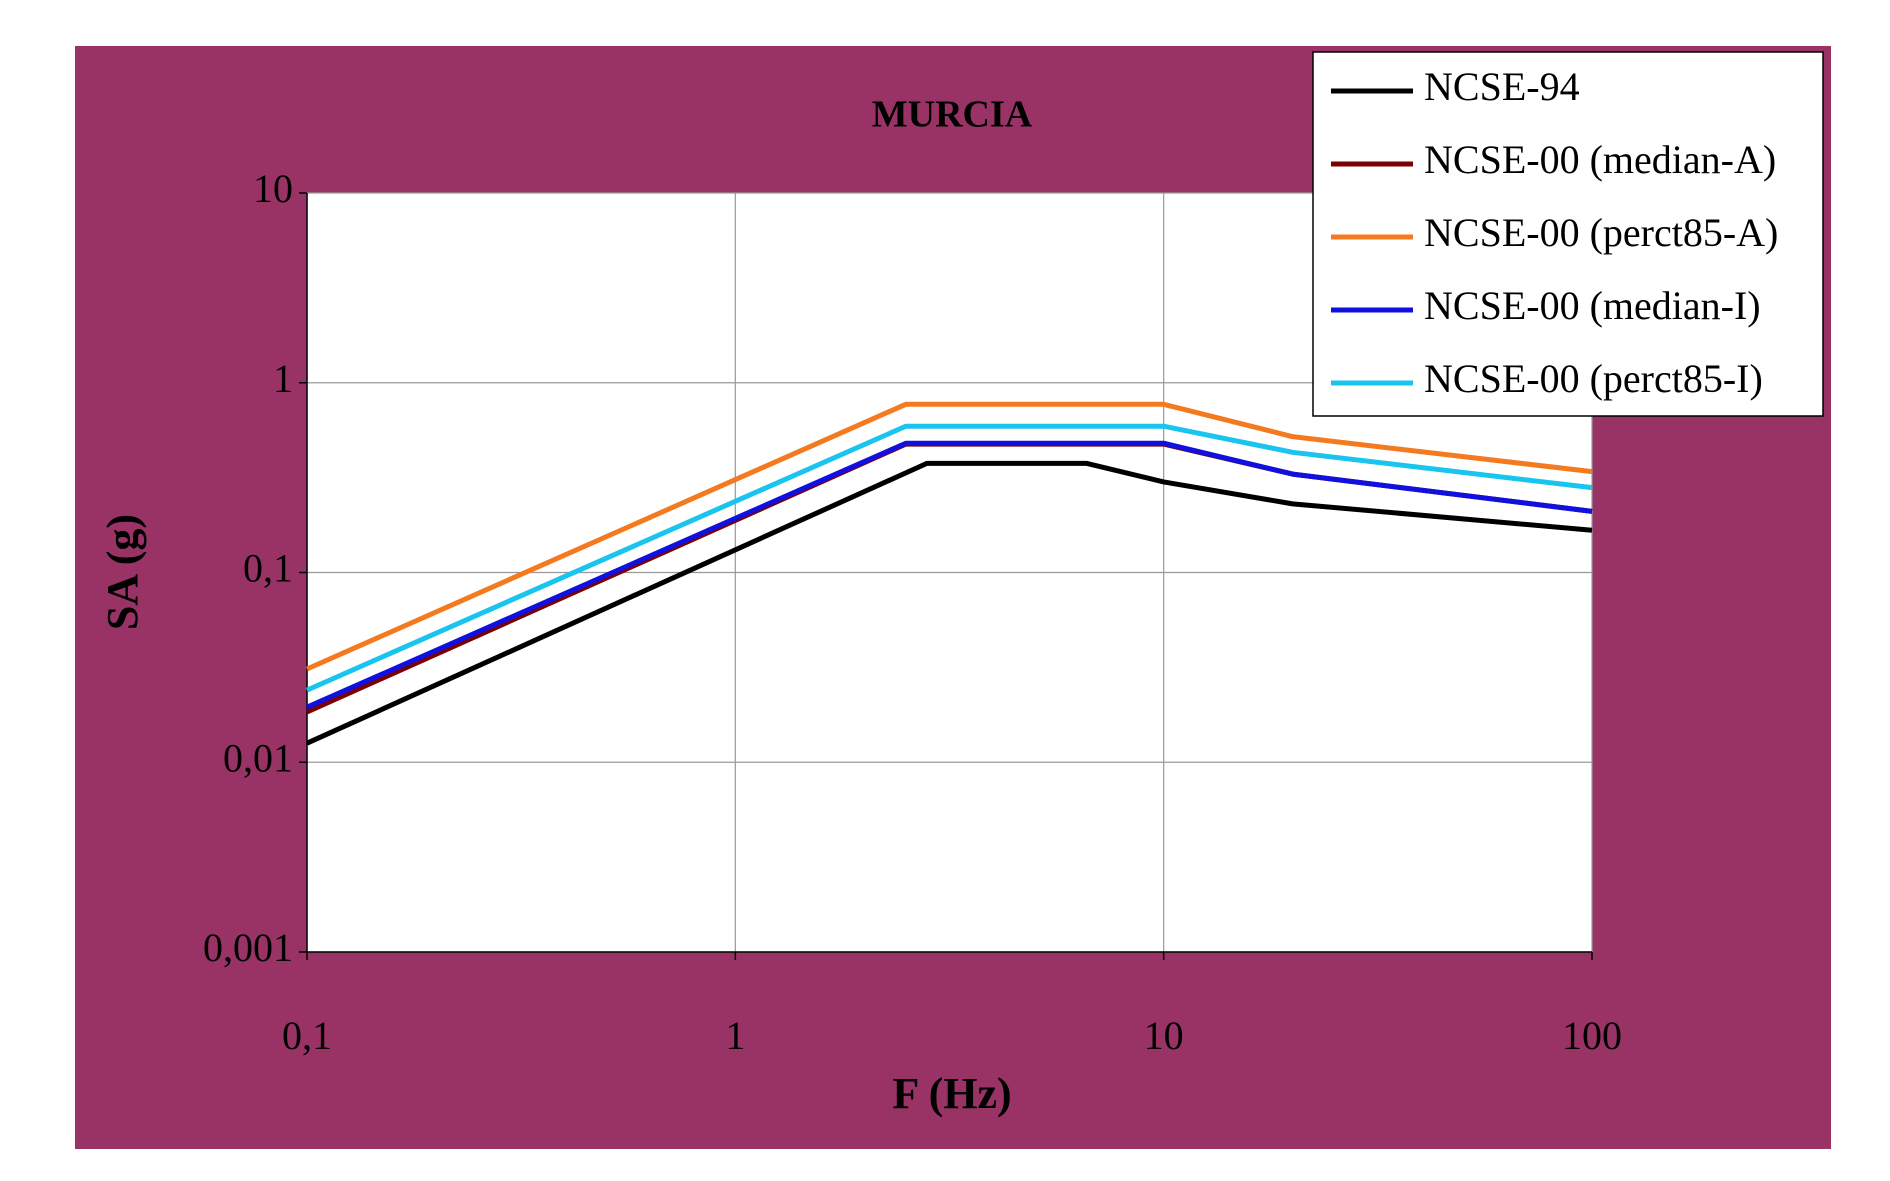  I want to click on legend-label: NCSE-94, so click(1502, 86).